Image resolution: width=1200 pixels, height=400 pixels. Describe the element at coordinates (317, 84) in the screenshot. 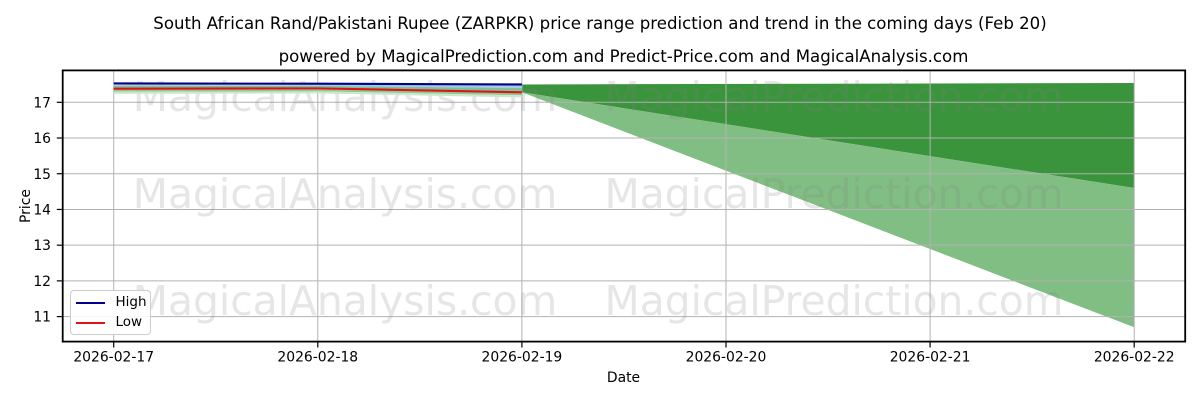

I see `high-line` at that location.